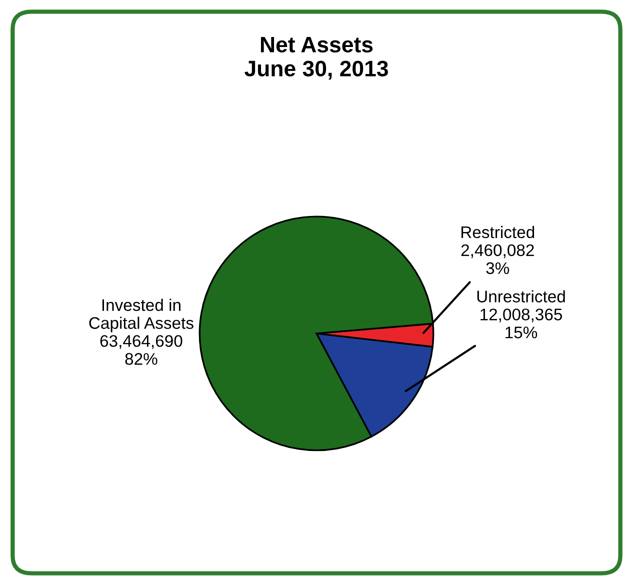 The width and height of the screenshot is (633, 585). I want to click on chart-title: Net Assets June 30, 2013, so click(316, 58).